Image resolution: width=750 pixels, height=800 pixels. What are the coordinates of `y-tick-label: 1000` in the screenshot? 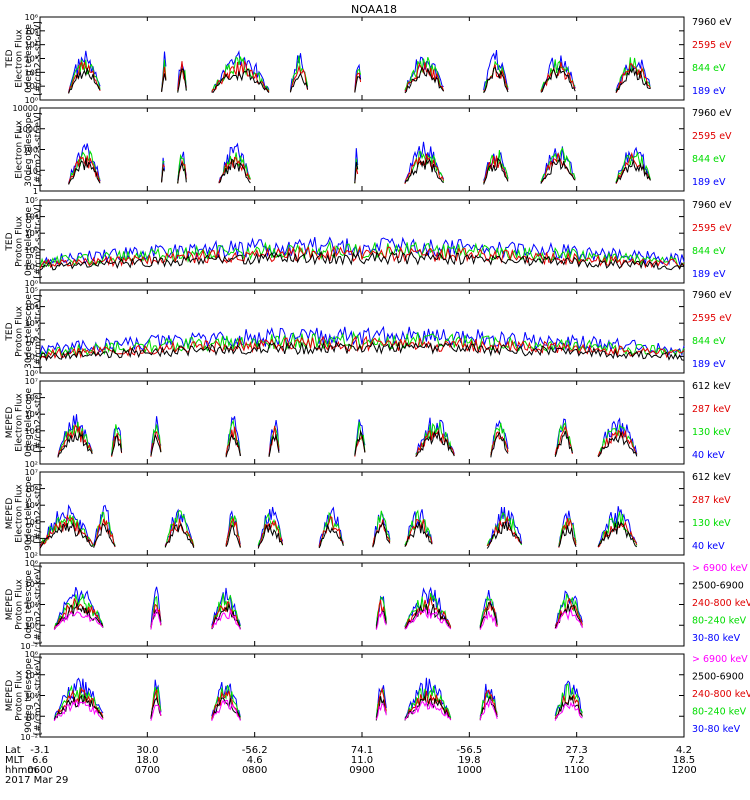 It's located at (28, 129).